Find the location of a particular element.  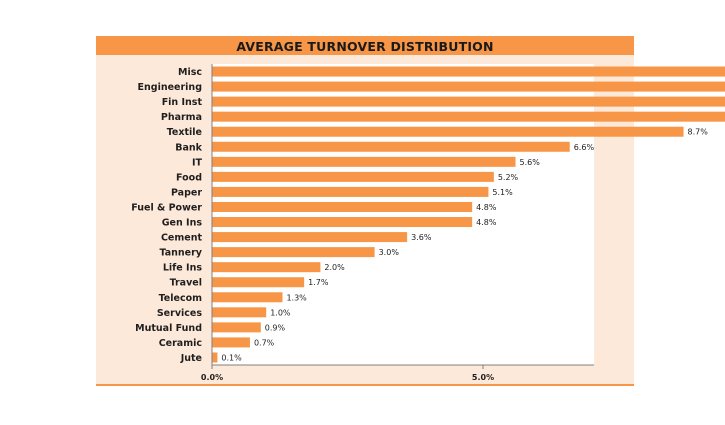

category-label: Jute is located at coordinates (191, 358).